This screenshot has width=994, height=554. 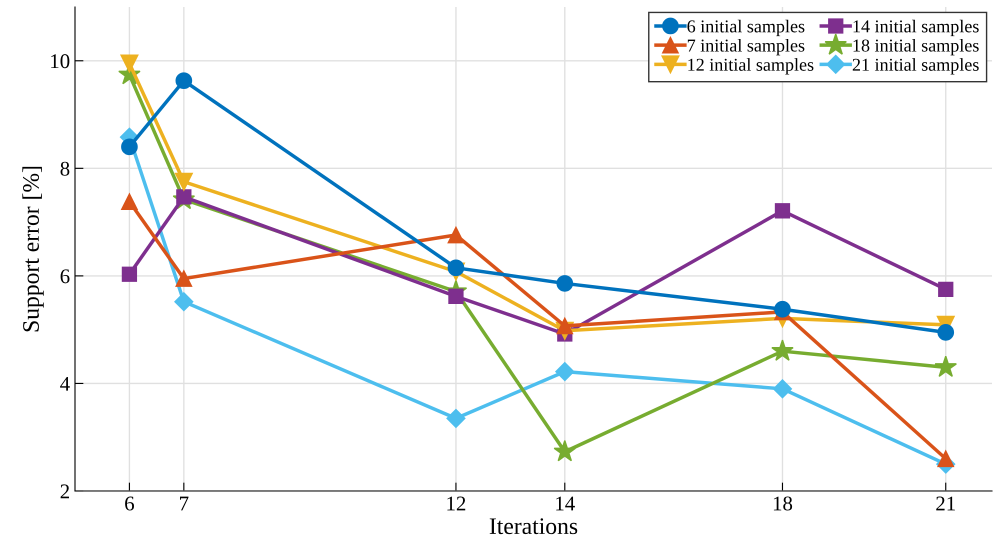 I want to click on x-tick-label: 7, so click(x=184, y=503).